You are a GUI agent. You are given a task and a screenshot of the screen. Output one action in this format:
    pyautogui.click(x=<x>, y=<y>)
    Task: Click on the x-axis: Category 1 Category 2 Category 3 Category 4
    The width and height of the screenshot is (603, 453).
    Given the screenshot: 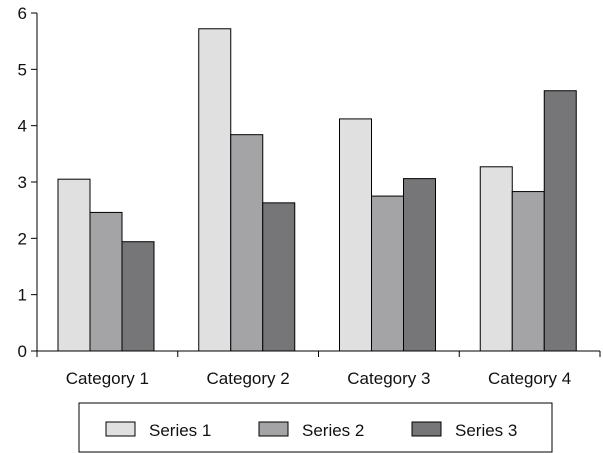 What is the action you would take?
    pyautogui.click(x=318, y=369)
    